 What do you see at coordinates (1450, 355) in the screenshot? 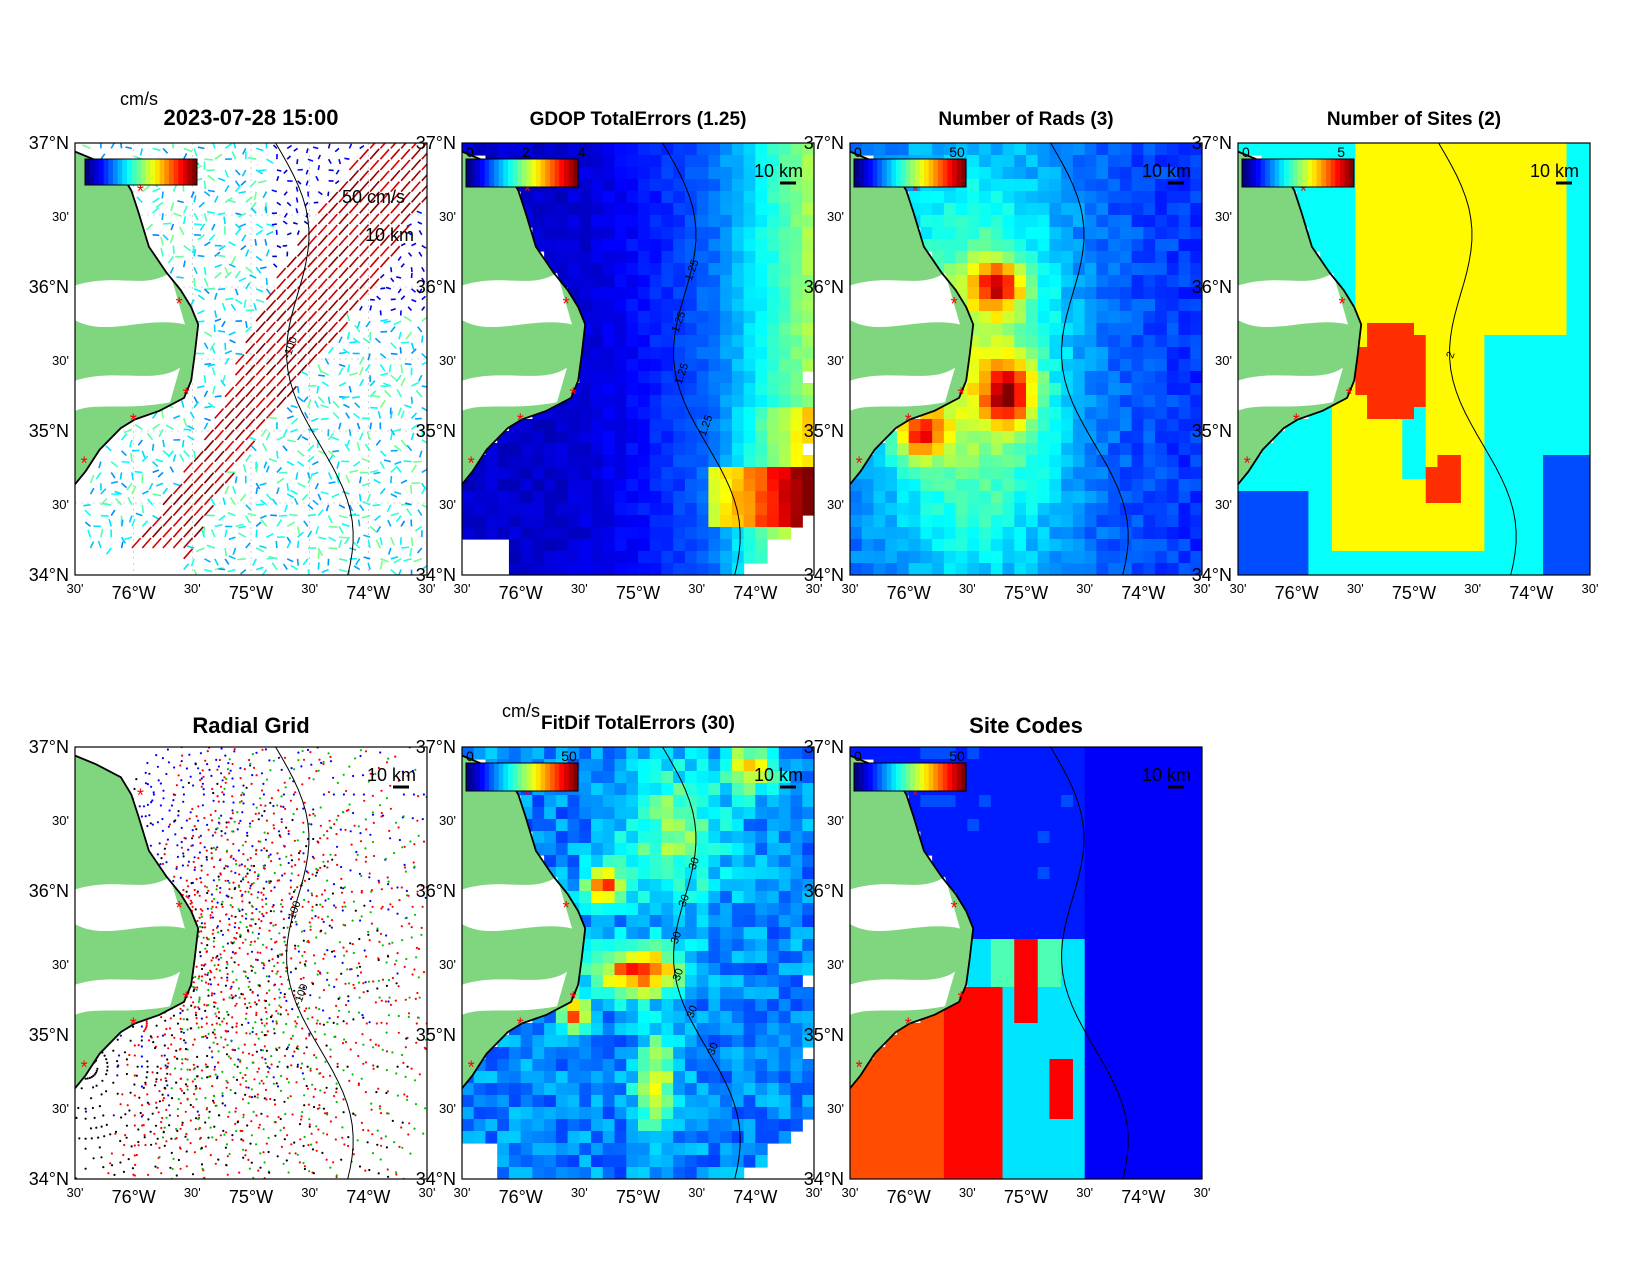
I see `contour-label: 2` at bounding box center [1450, 355].